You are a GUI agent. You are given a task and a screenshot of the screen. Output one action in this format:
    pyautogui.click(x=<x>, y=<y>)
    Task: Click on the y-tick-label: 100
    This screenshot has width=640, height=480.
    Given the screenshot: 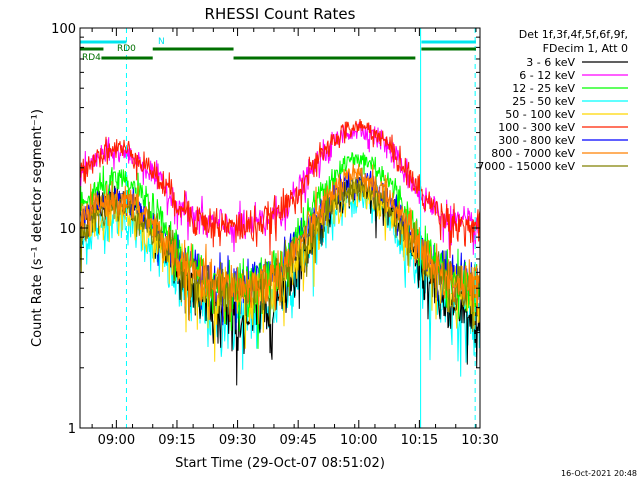 What is the action you would take?
    pyautogui.click(x=63, y=29)
    